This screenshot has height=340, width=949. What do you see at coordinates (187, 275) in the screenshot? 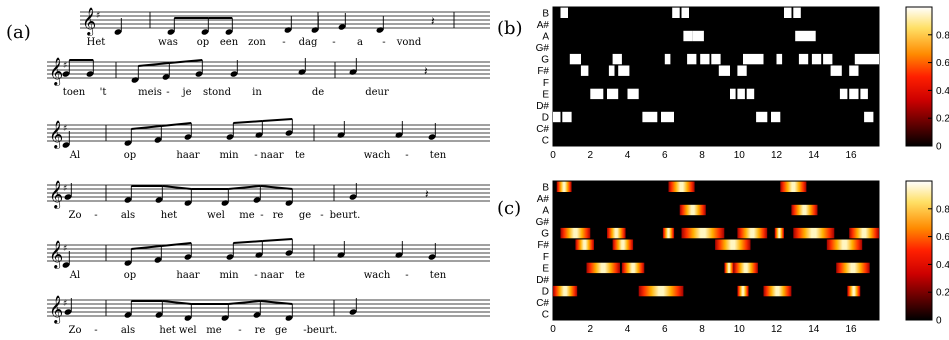
I see `lyric-syllable: haar` at bounding box center [187, 275].